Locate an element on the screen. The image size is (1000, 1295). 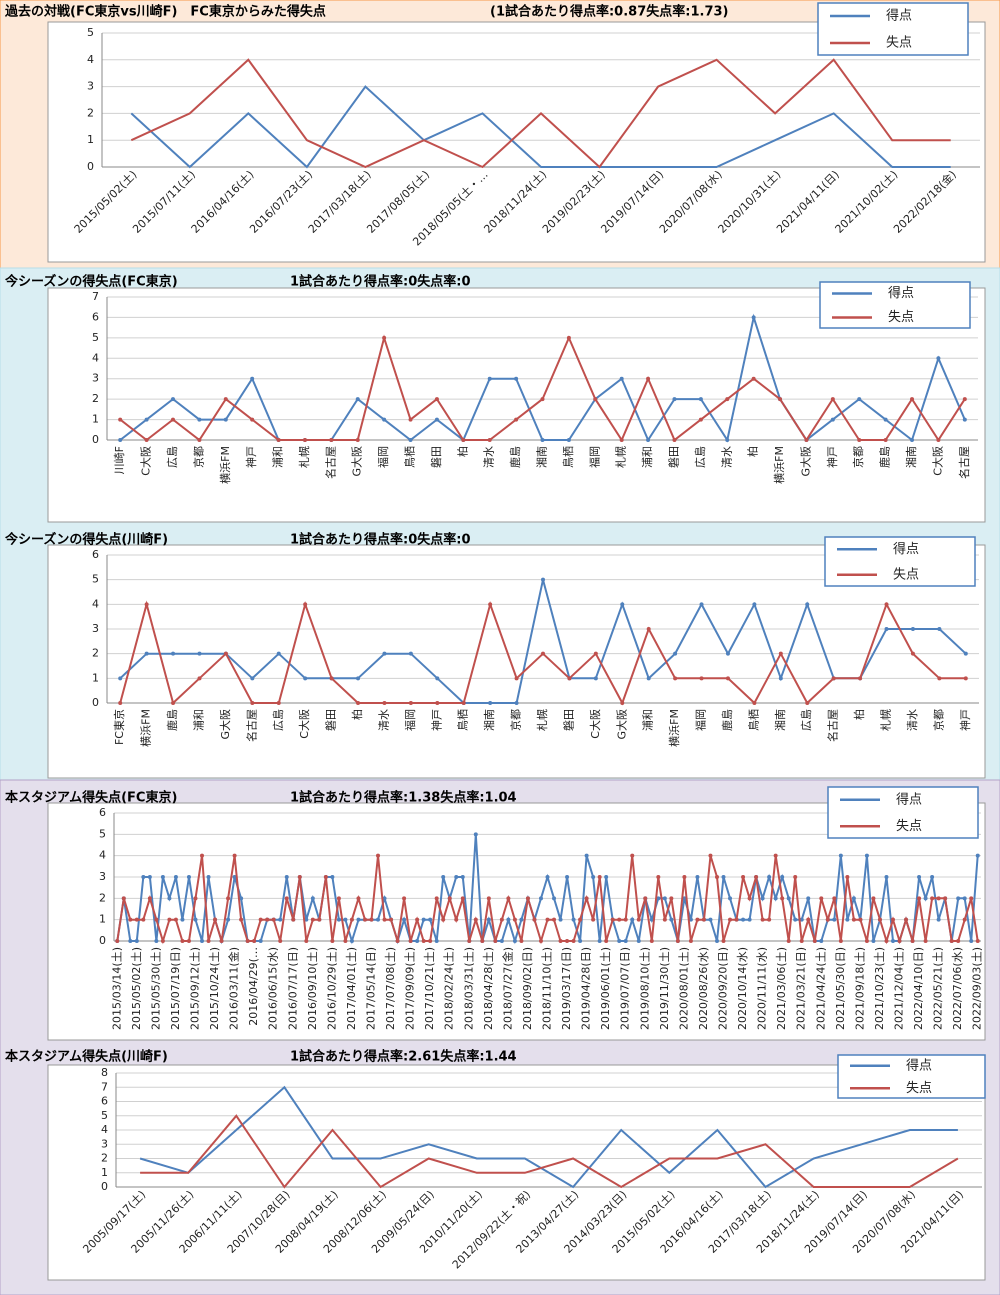
x-tick-label: G大阪 is located at coordinates (225, 724).